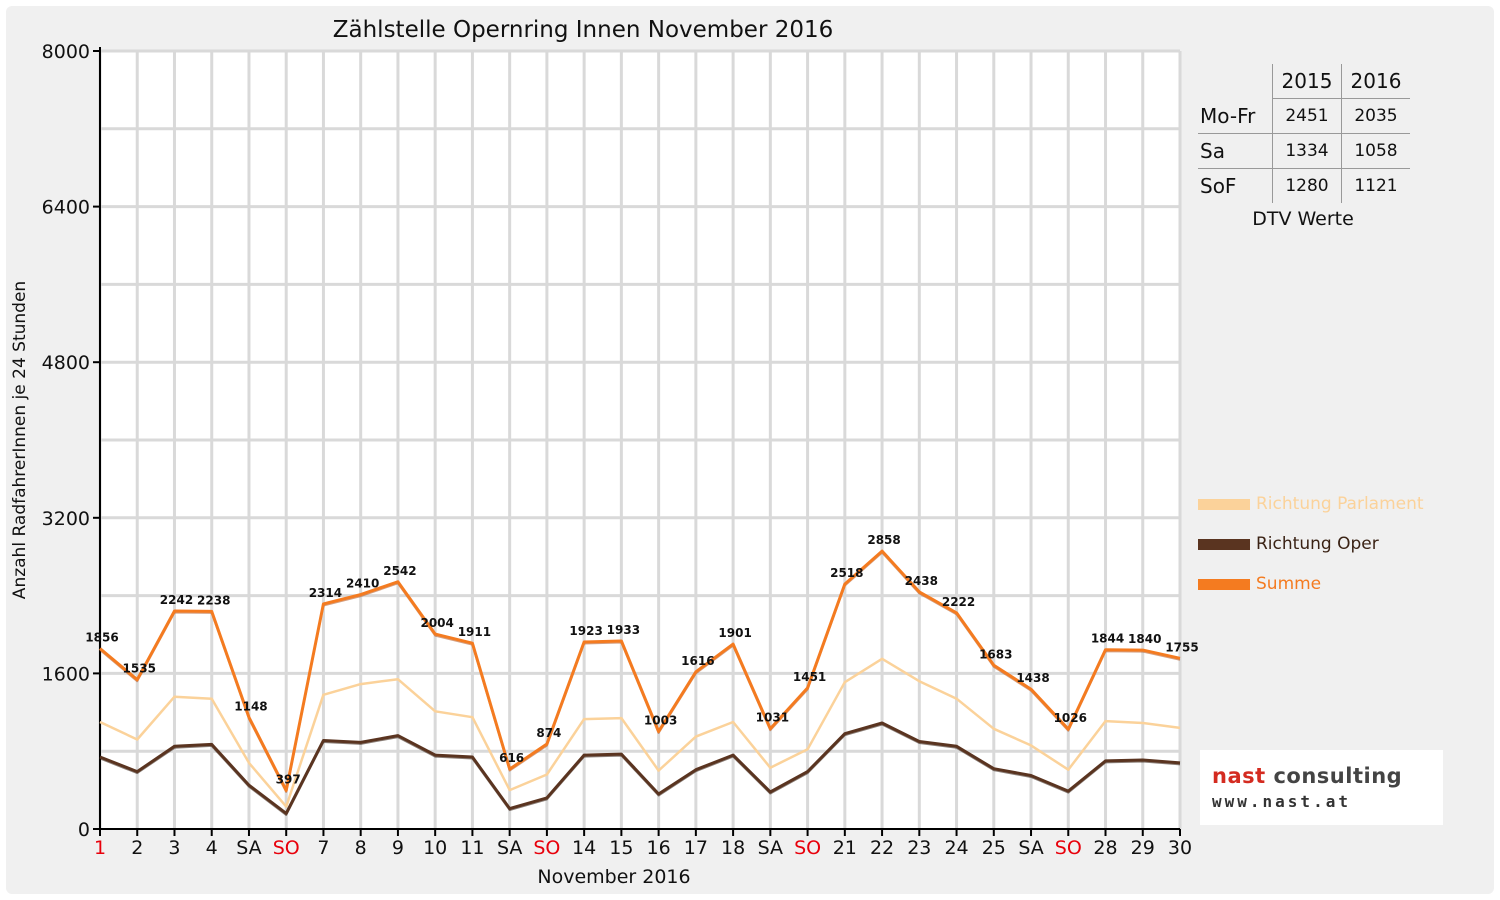  Describe the element at coordinates (84, 830) in the screenshot. I see `y-tick-label: 0` at that location.